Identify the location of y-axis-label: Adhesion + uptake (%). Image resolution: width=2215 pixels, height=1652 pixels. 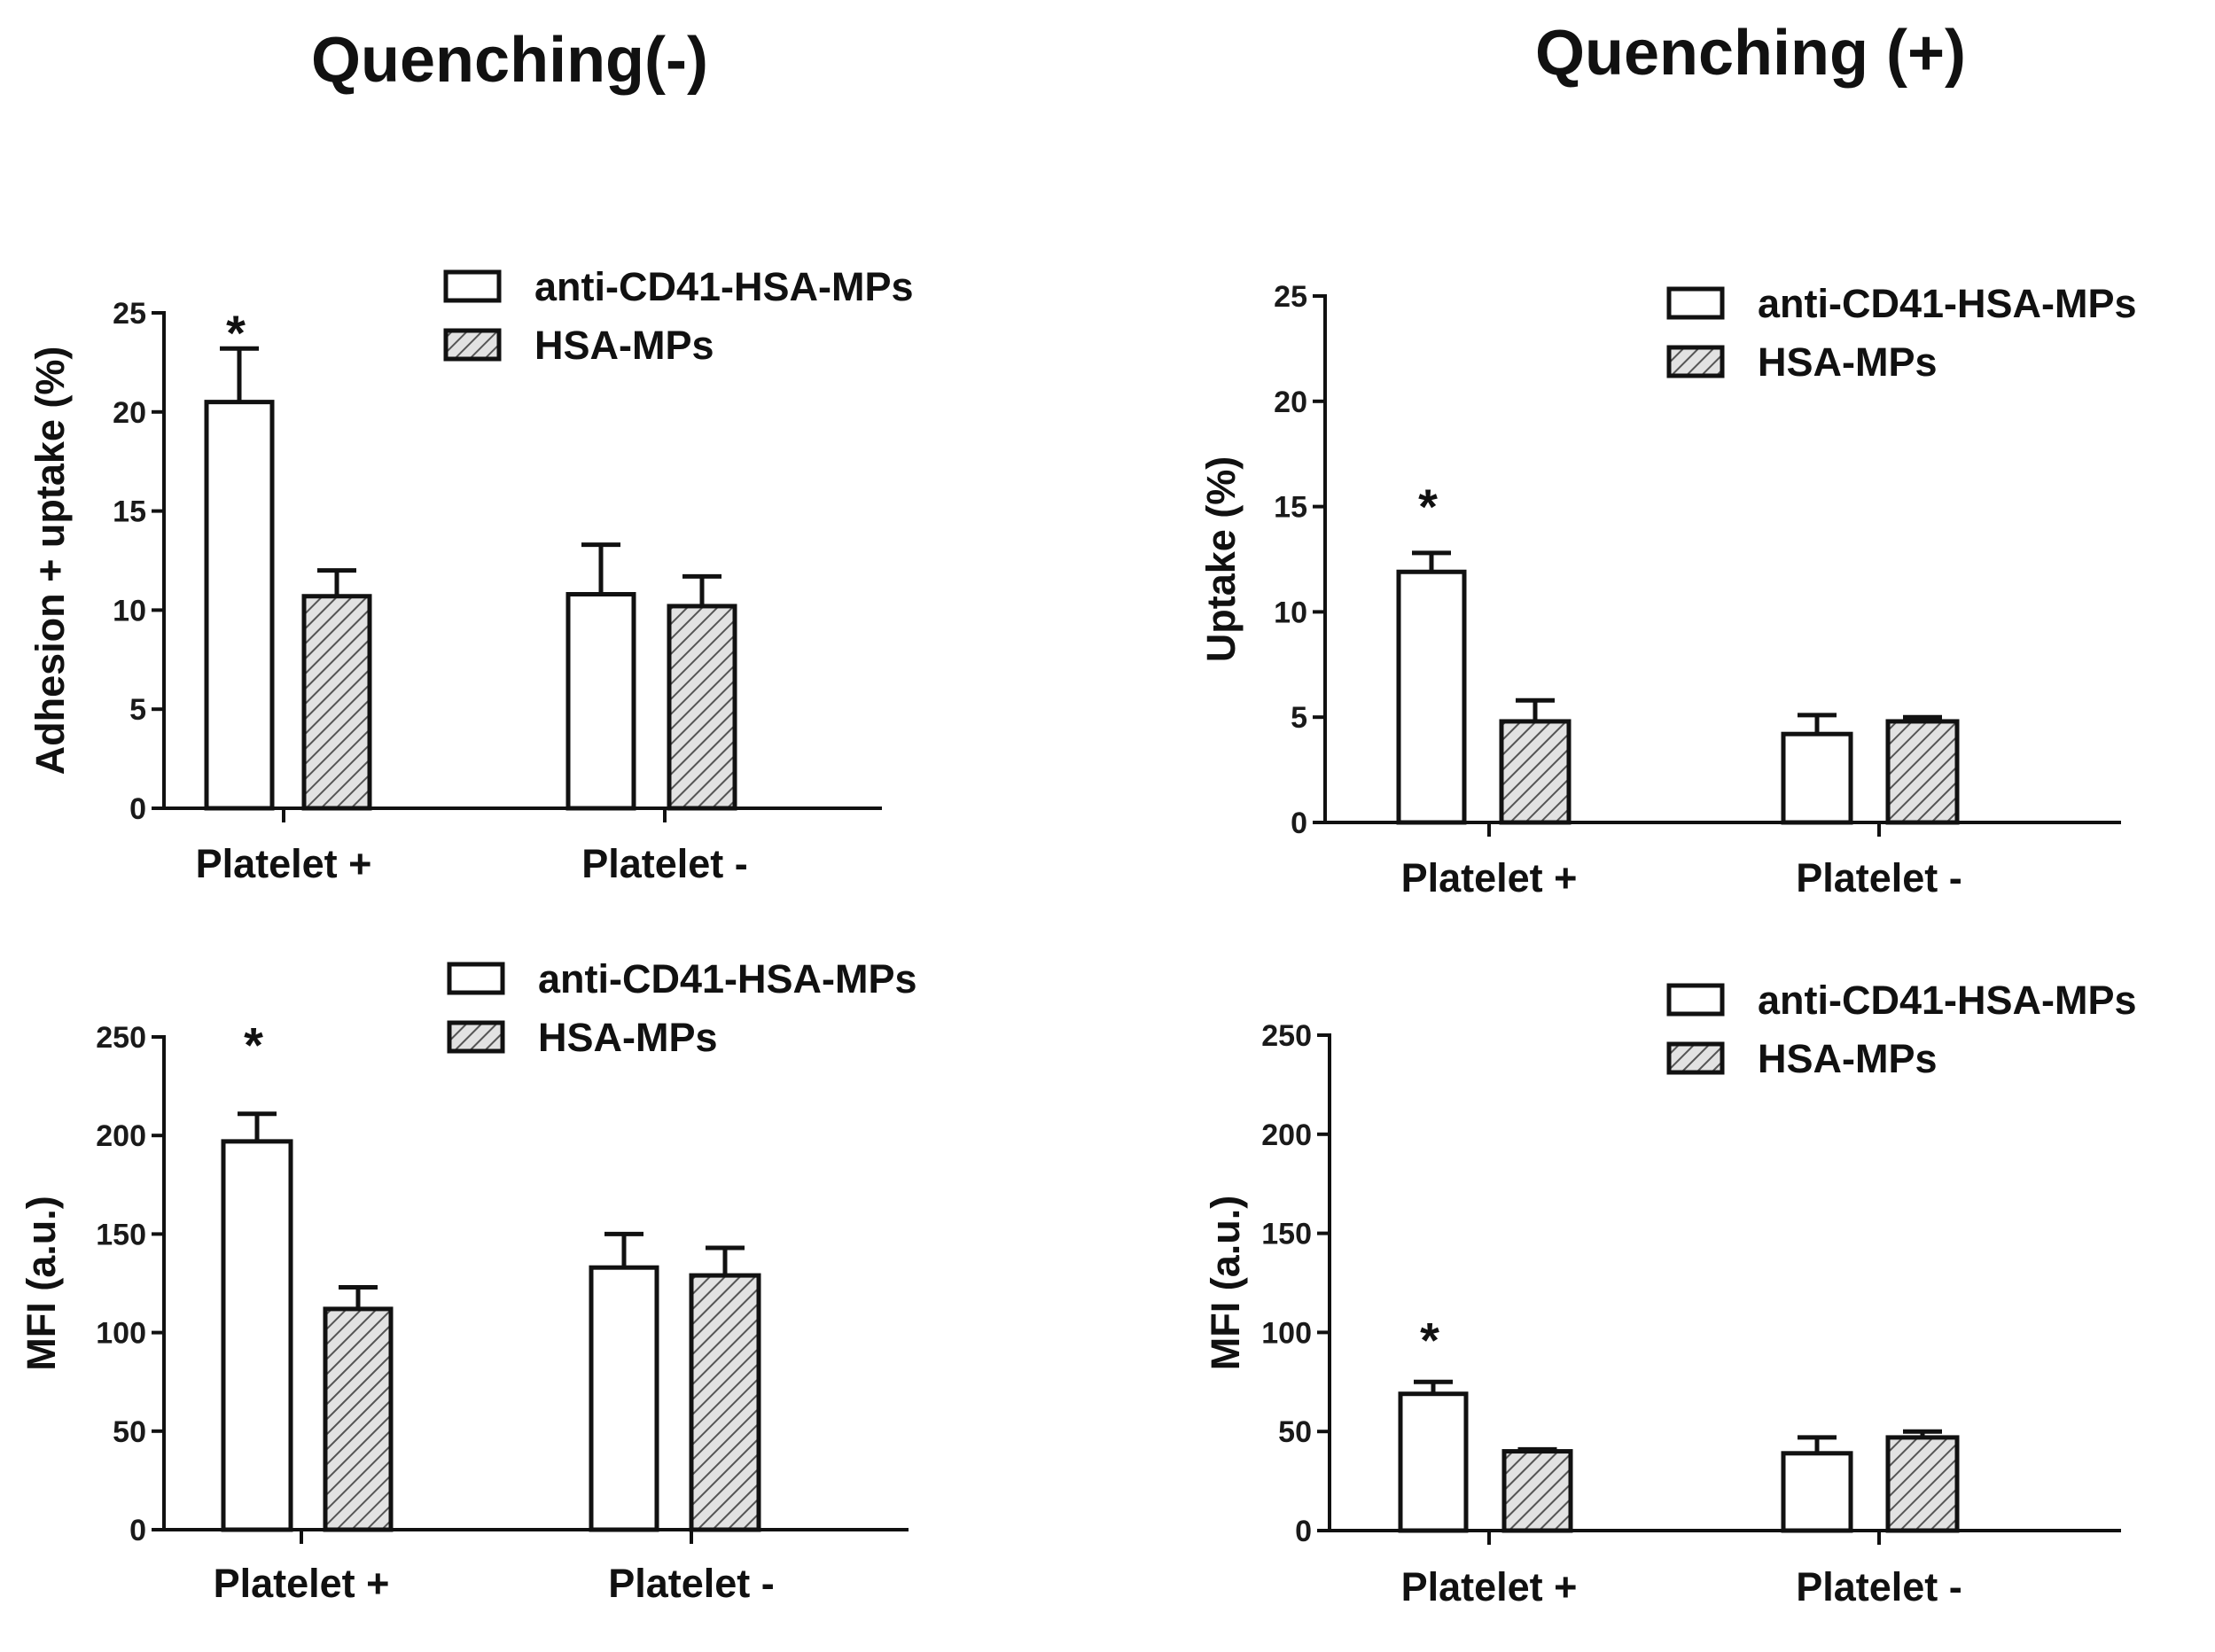
(50, 561).